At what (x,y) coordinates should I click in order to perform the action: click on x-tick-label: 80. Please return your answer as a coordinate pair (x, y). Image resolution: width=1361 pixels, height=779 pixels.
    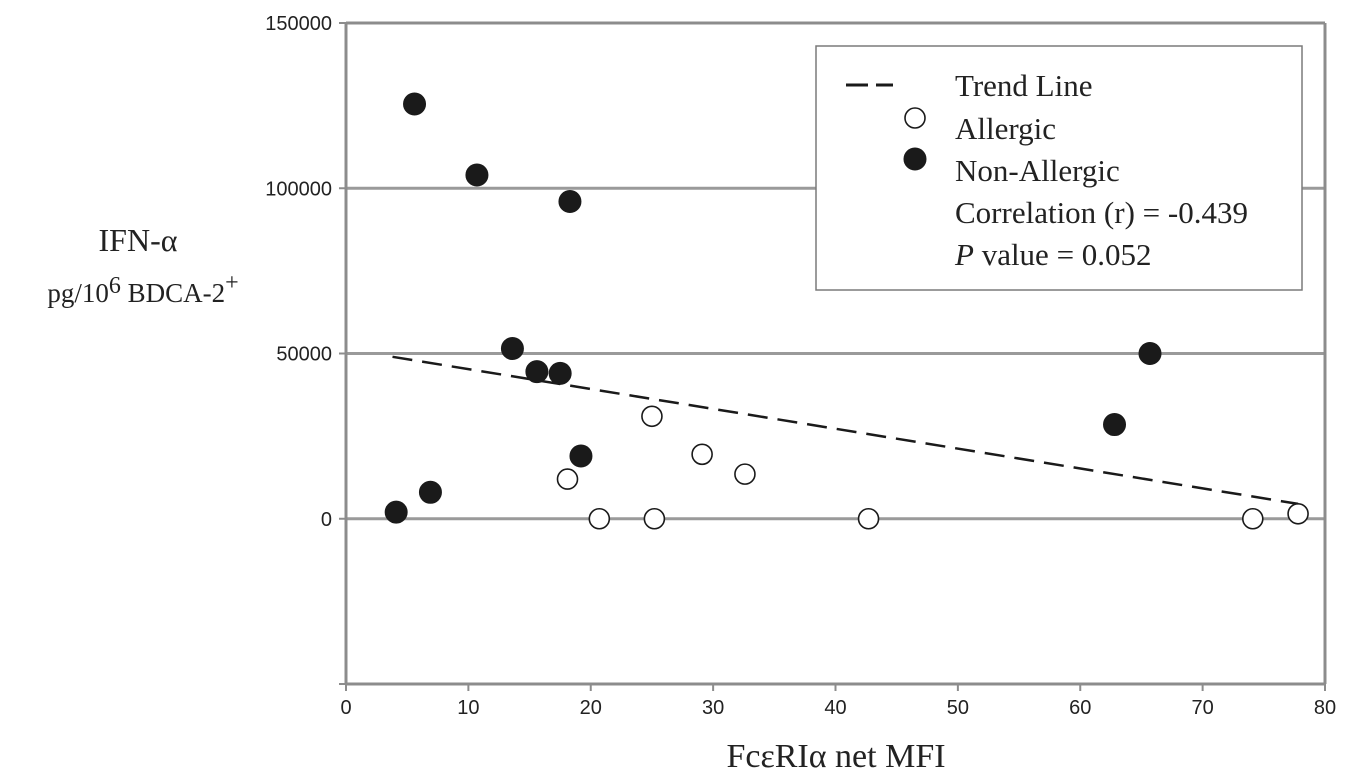
    Looking at the image, I should click on (1325, 708).